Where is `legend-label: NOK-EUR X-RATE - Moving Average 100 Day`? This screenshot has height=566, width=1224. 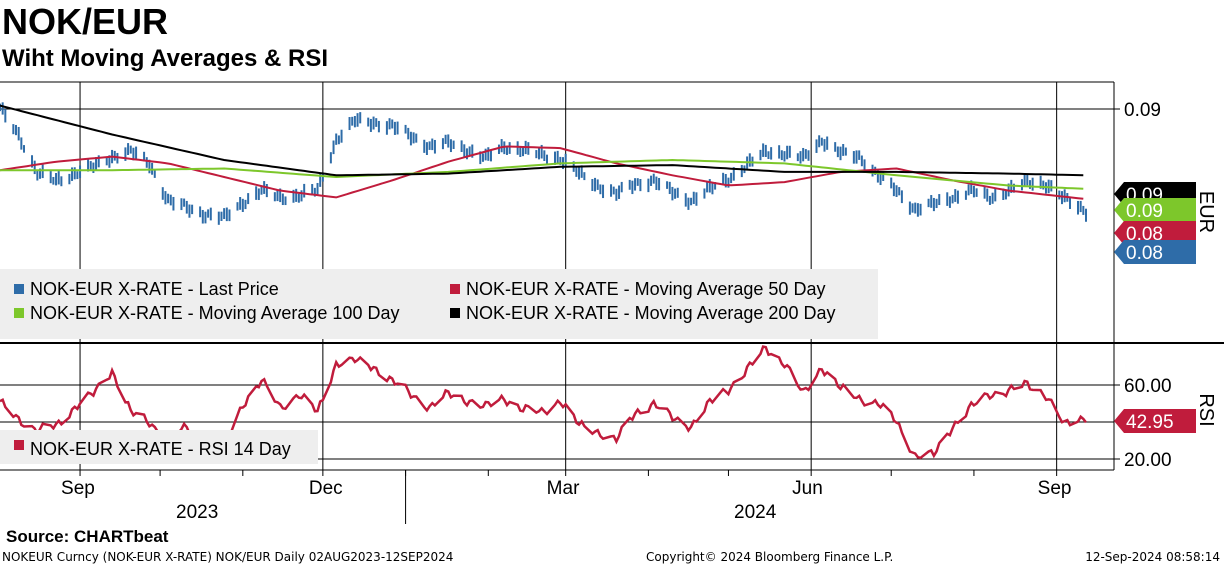
legend-label: NOK-EUR X-RATE - Moving Average 100 Day is located at coordinates (214, 313).